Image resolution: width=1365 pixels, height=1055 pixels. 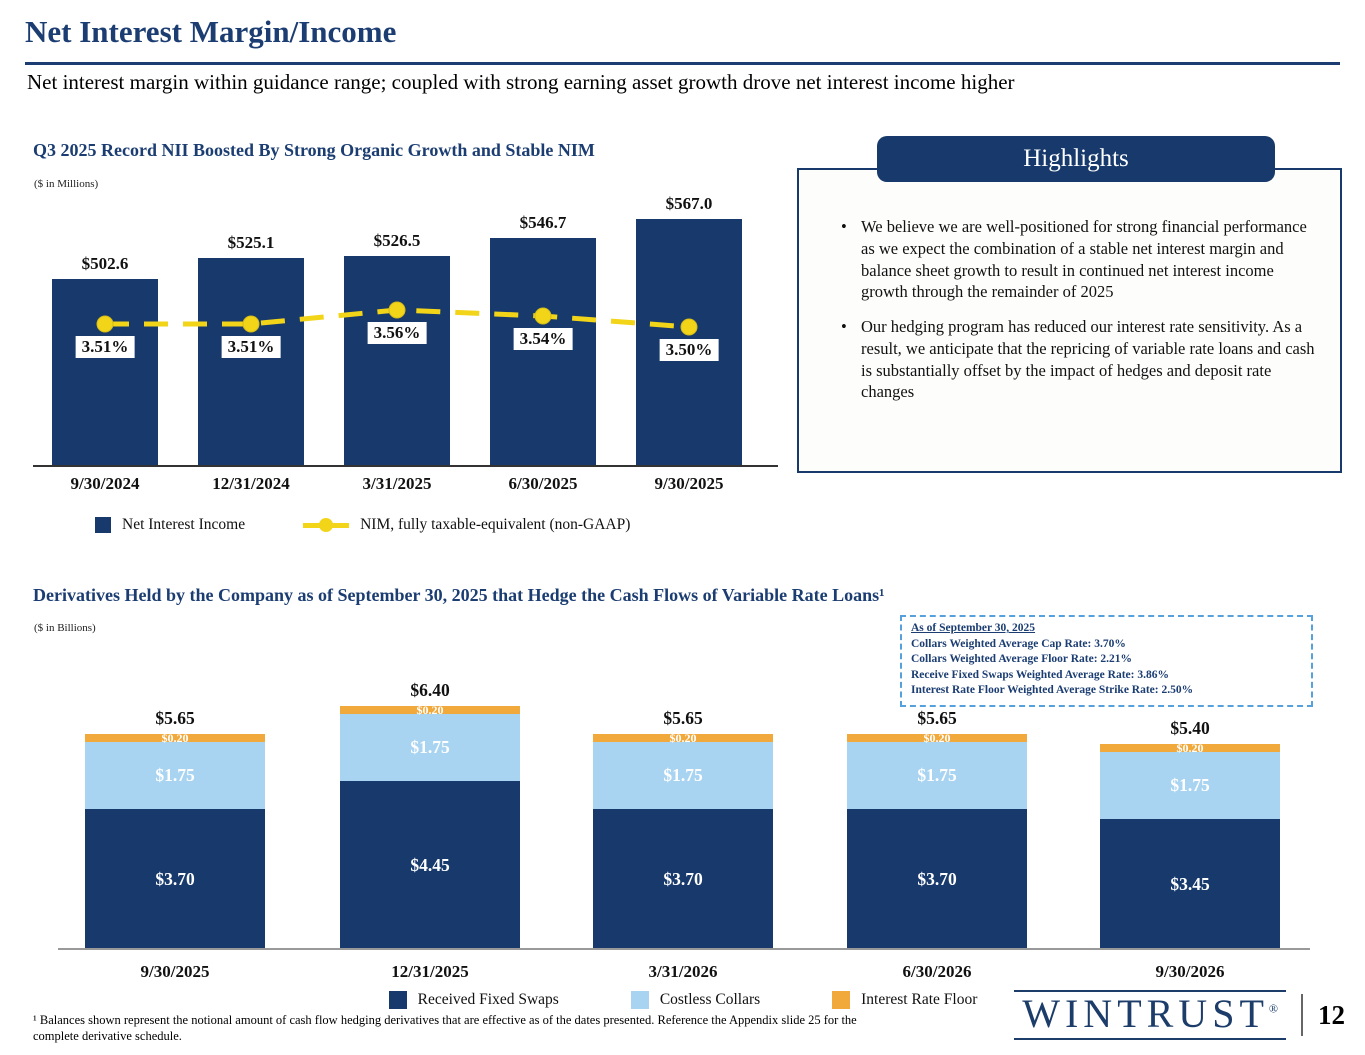 What do you see at coordinates (430, 747) in the screenshot?
I see `deriv-segment-costless-collars-2: $1.75` at bounding box center [430, 747].